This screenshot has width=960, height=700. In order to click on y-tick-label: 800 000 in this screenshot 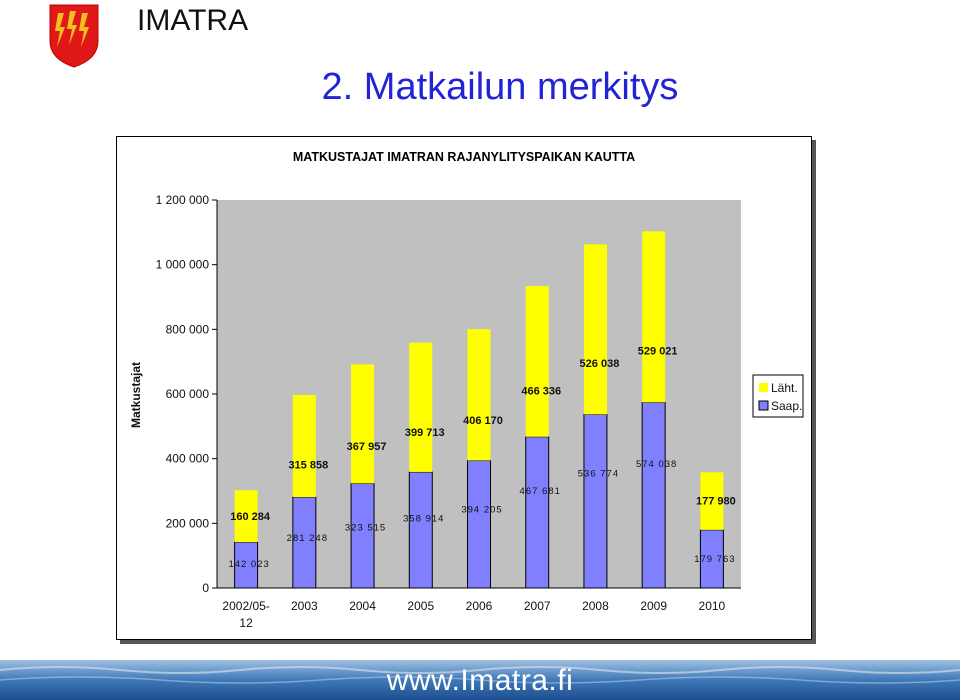, I will do `click(188, 329)`.